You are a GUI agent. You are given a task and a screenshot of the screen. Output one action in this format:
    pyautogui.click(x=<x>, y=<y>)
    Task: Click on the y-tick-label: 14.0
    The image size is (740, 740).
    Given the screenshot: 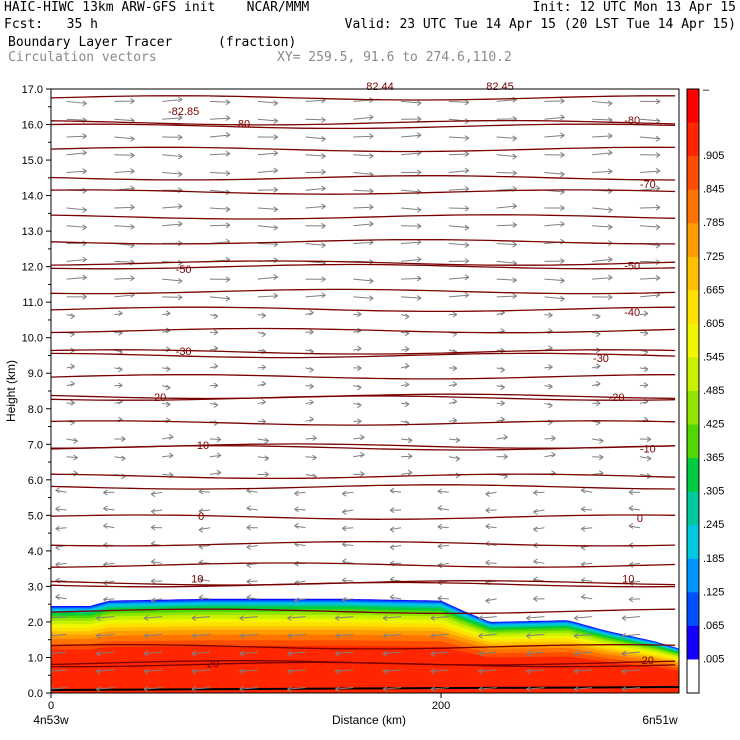 What is the action you would take?
    pyautogui.click(x=32, y=197)
    